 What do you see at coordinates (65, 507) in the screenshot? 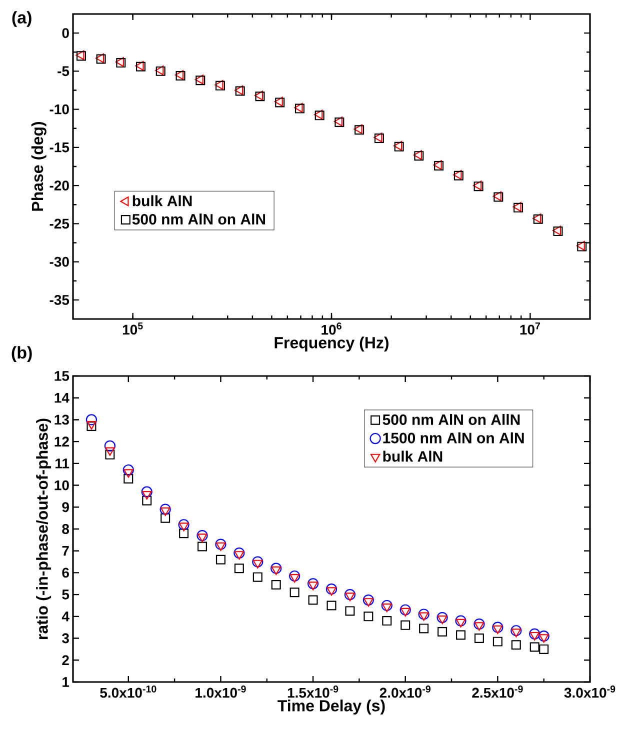
I see `y-tick-label: 9` at bounding box center [65, 507].